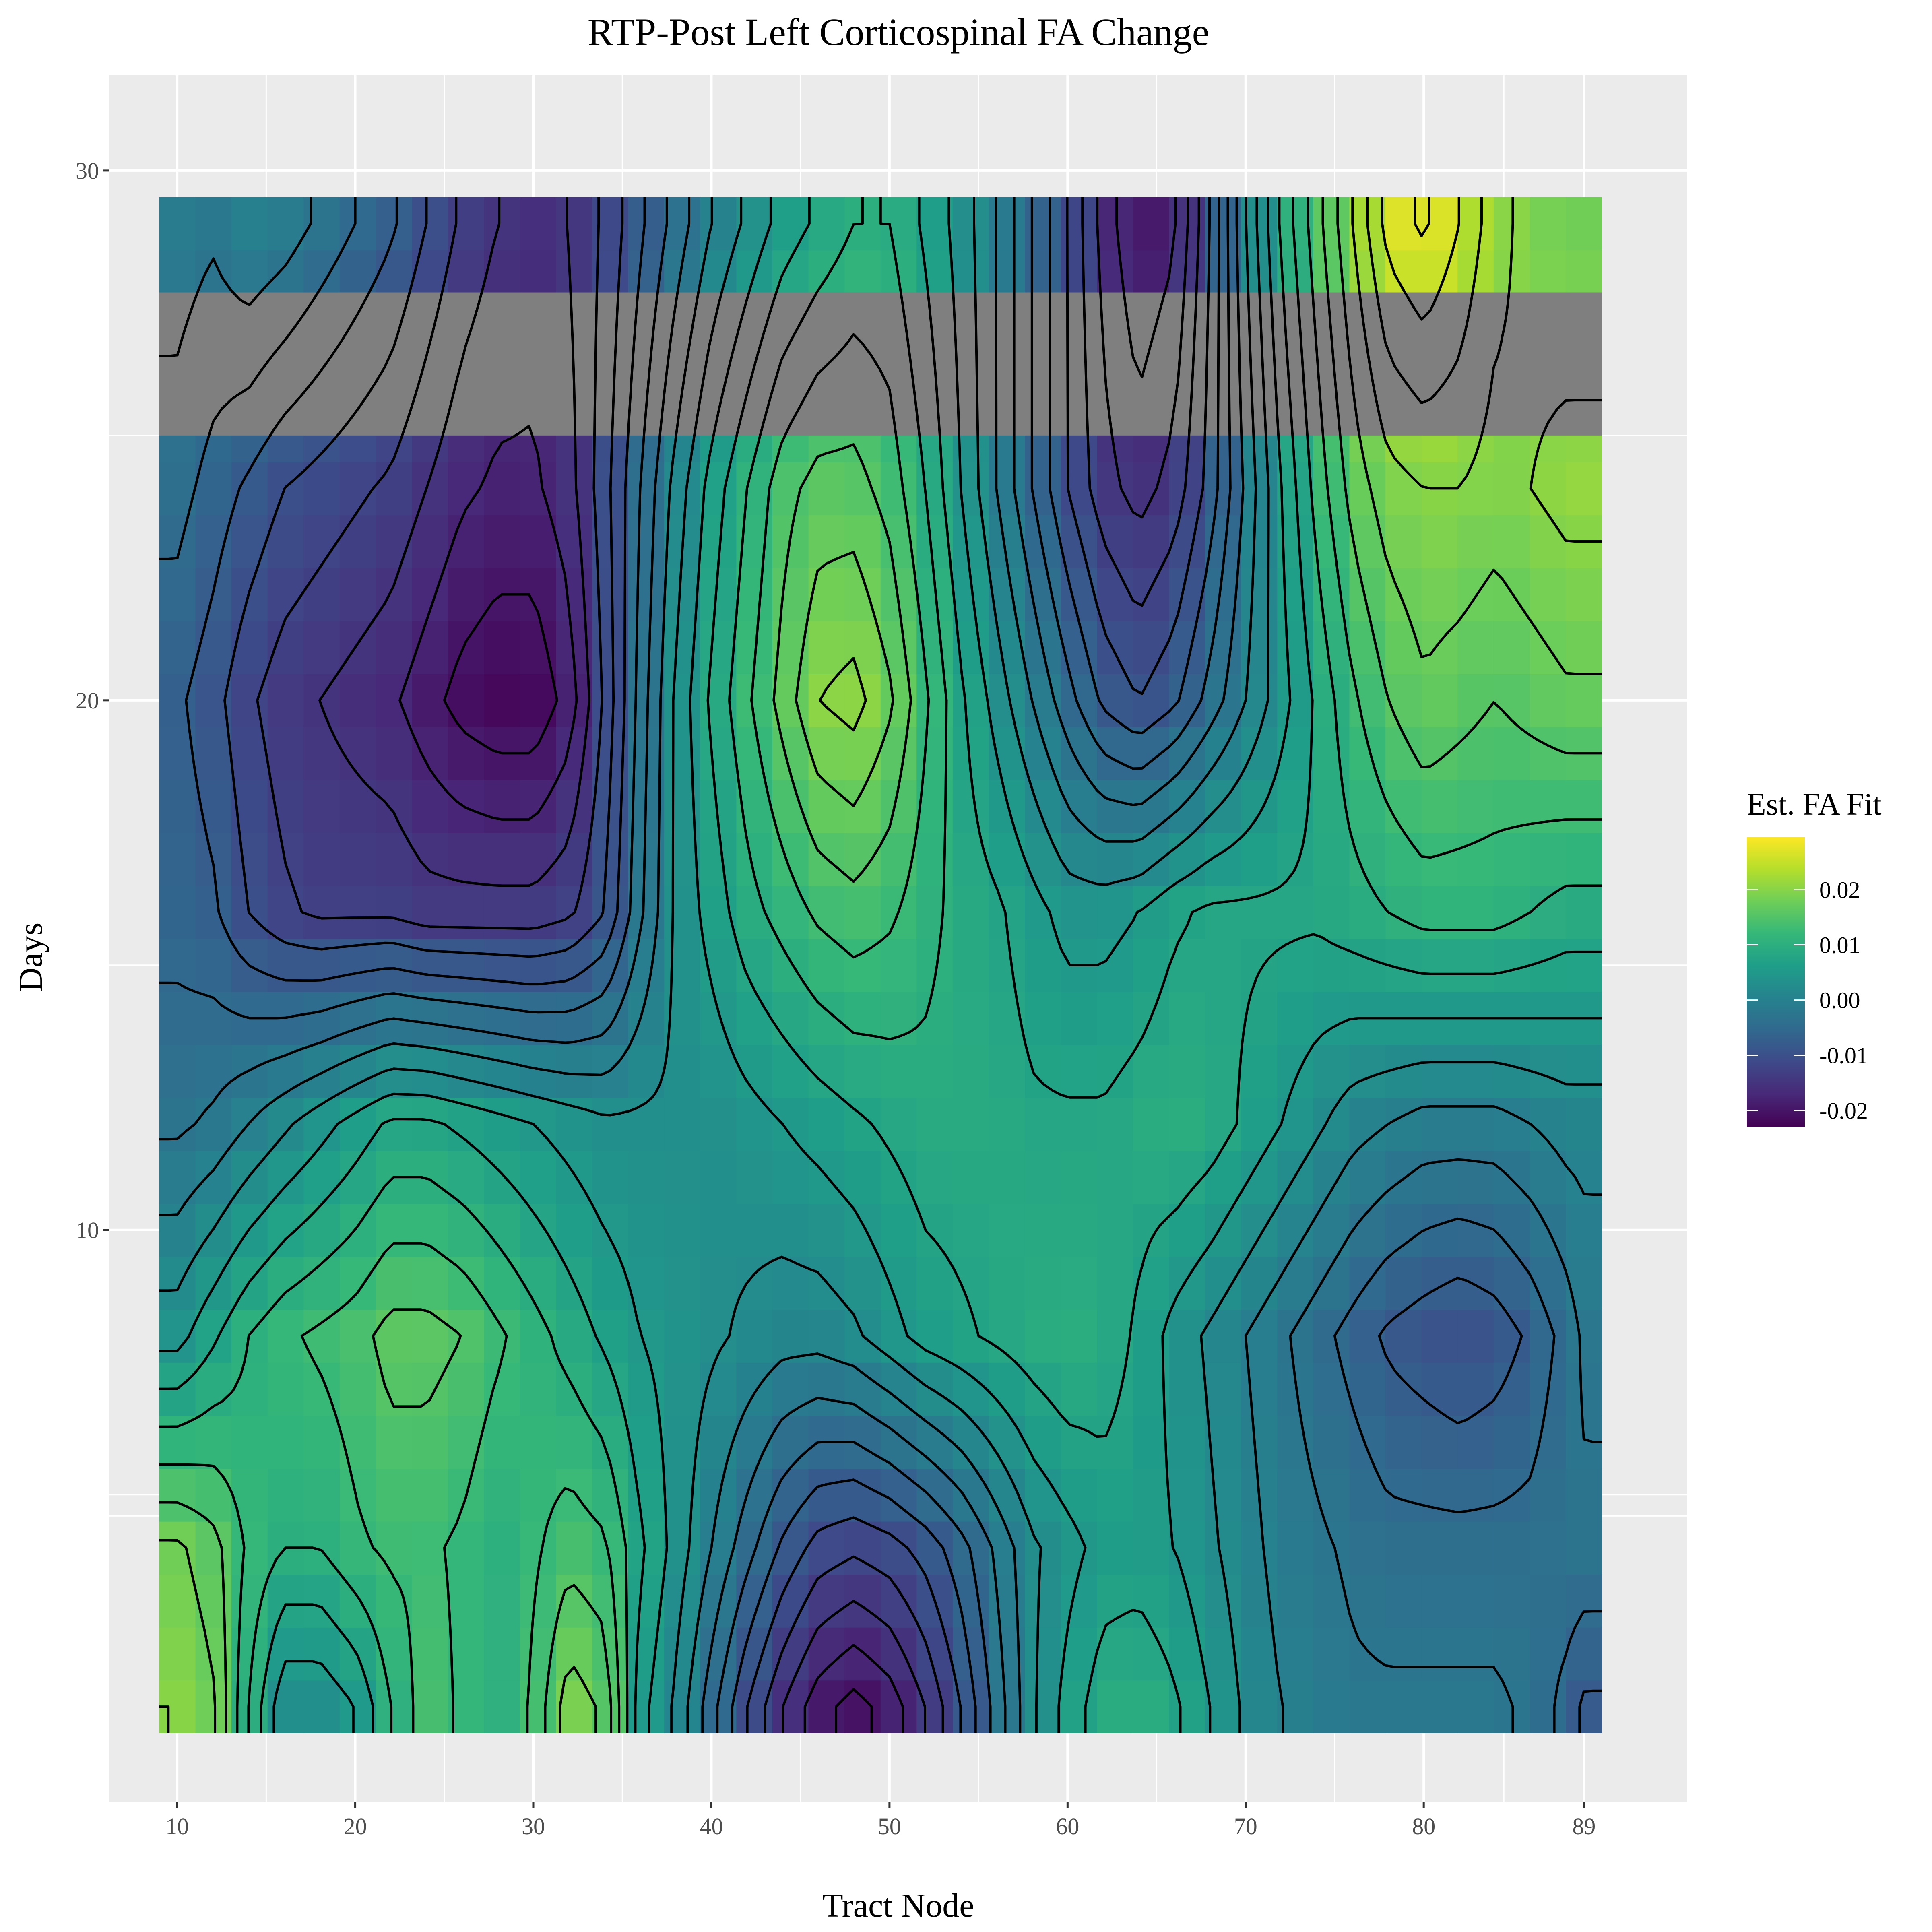 This screenshot has height=1932, width=1932. Describe the element at coordinates (31, 957) in the screenshot. I see `y-axis-title: Days` at that location.